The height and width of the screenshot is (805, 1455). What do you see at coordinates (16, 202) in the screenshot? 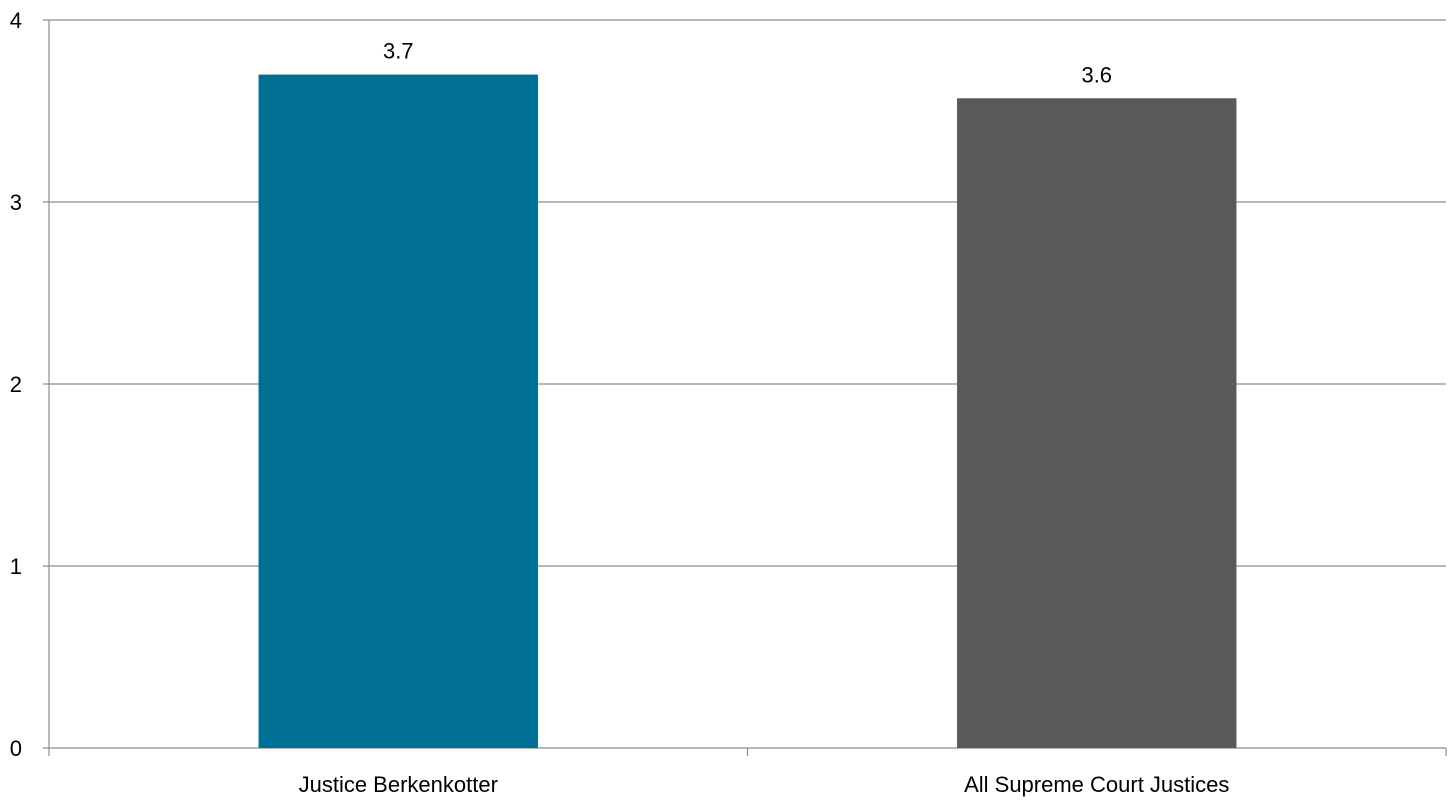
I see `y-tick-label: 3` at bounding box center [16, 202].